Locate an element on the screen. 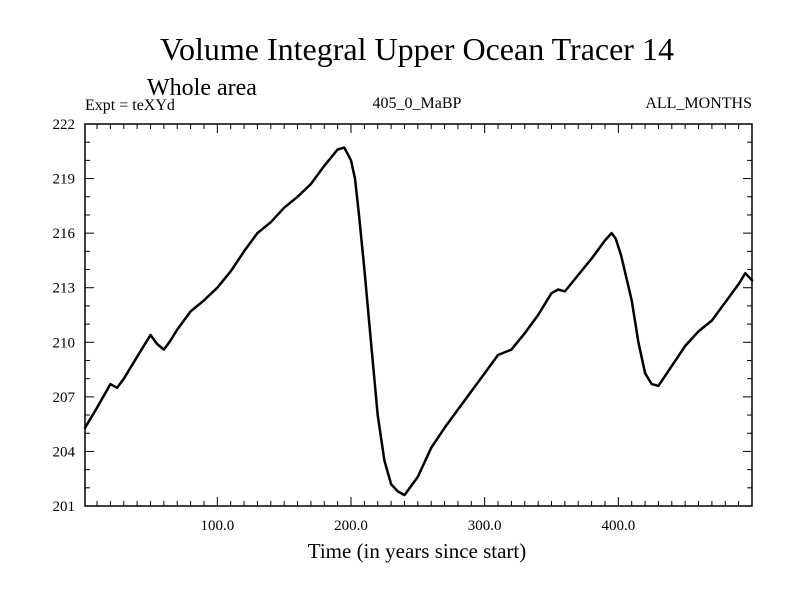  chart-title: Volume Integral Upper Ocean Tracer 14 is located at coordinates (417, 49).